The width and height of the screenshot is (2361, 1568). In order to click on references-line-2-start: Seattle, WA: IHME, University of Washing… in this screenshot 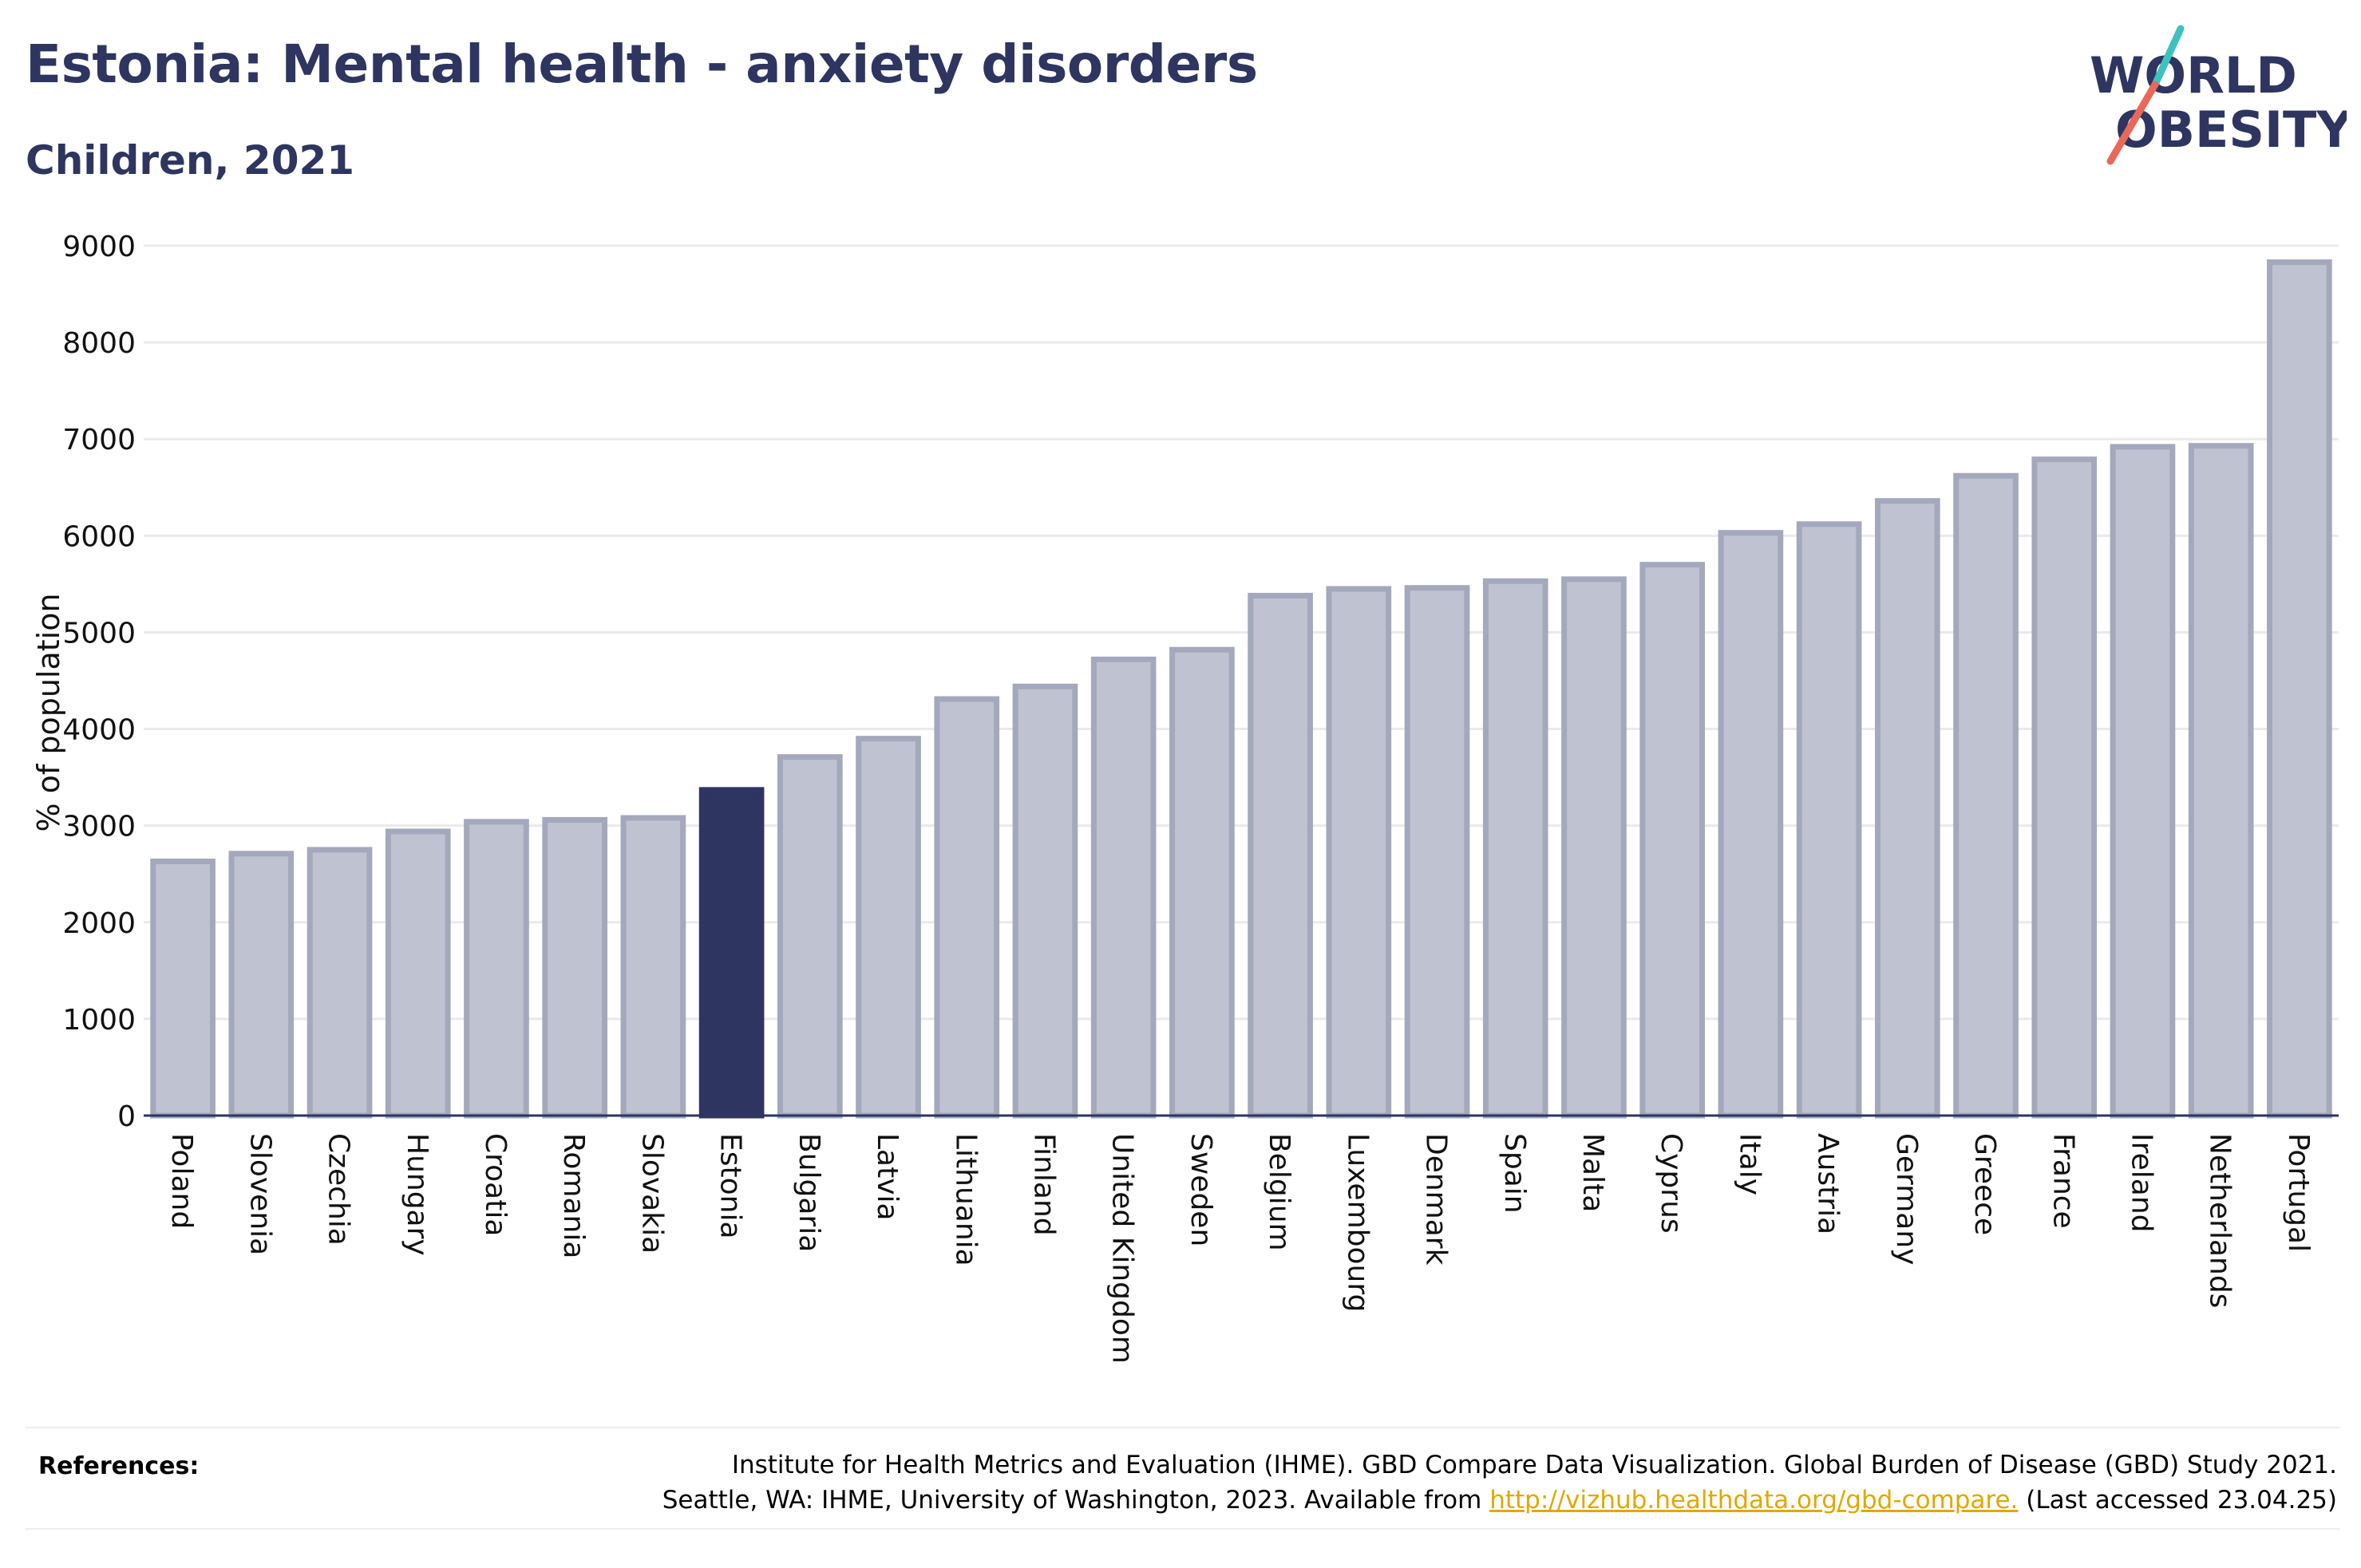, I will do `click(1076, 1500)`.